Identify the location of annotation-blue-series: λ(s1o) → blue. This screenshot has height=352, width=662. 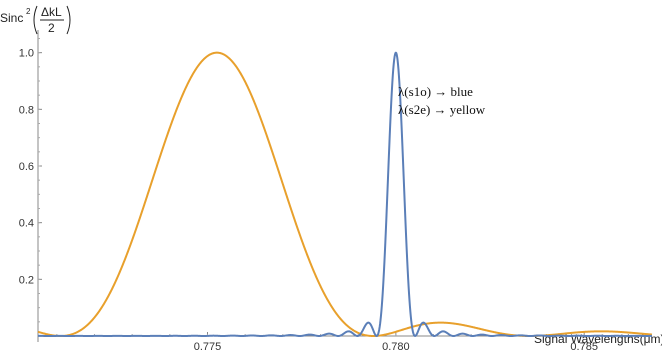
(435, 91).